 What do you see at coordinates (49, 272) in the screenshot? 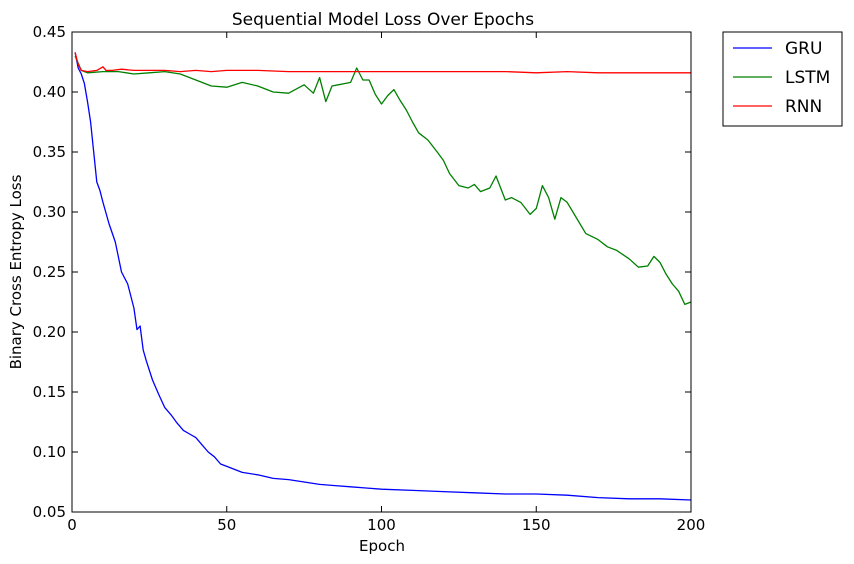
I see `y-tick-label: 0.25` at bounding box center [49, 272].